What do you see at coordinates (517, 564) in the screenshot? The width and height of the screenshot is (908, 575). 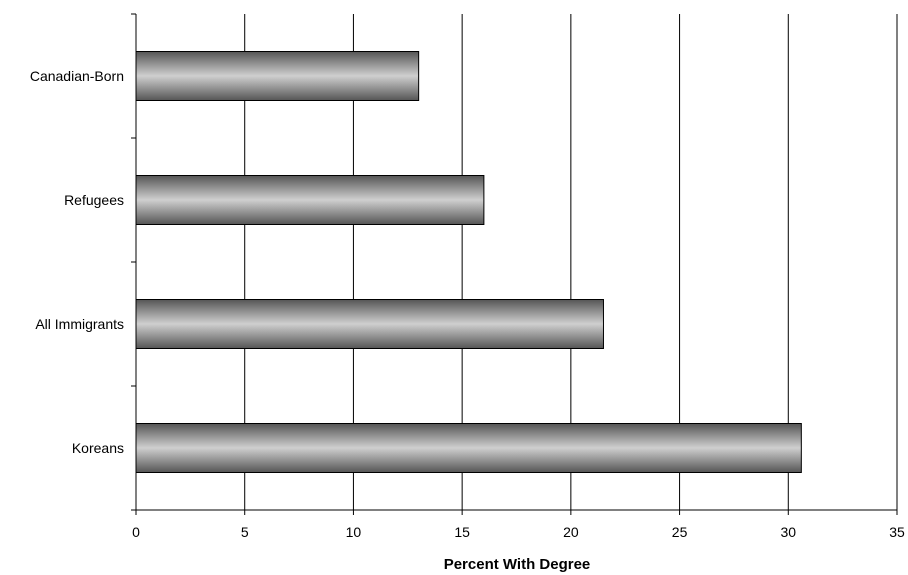 I see `x-axis-title: Percent With Degree` at bounding box center [517, 564].